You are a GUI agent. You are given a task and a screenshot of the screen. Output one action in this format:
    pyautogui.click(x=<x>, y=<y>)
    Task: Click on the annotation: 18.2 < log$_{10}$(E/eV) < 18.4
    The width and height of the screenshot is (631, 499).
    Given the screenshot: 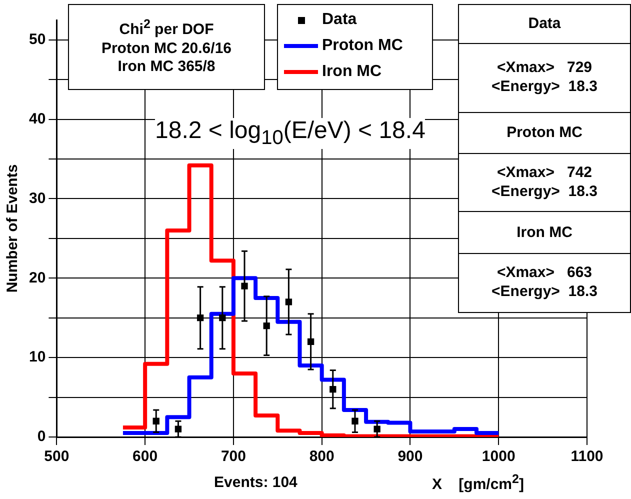 What is the action you would take?
    pyautogui.click(x=290, y=133)
    